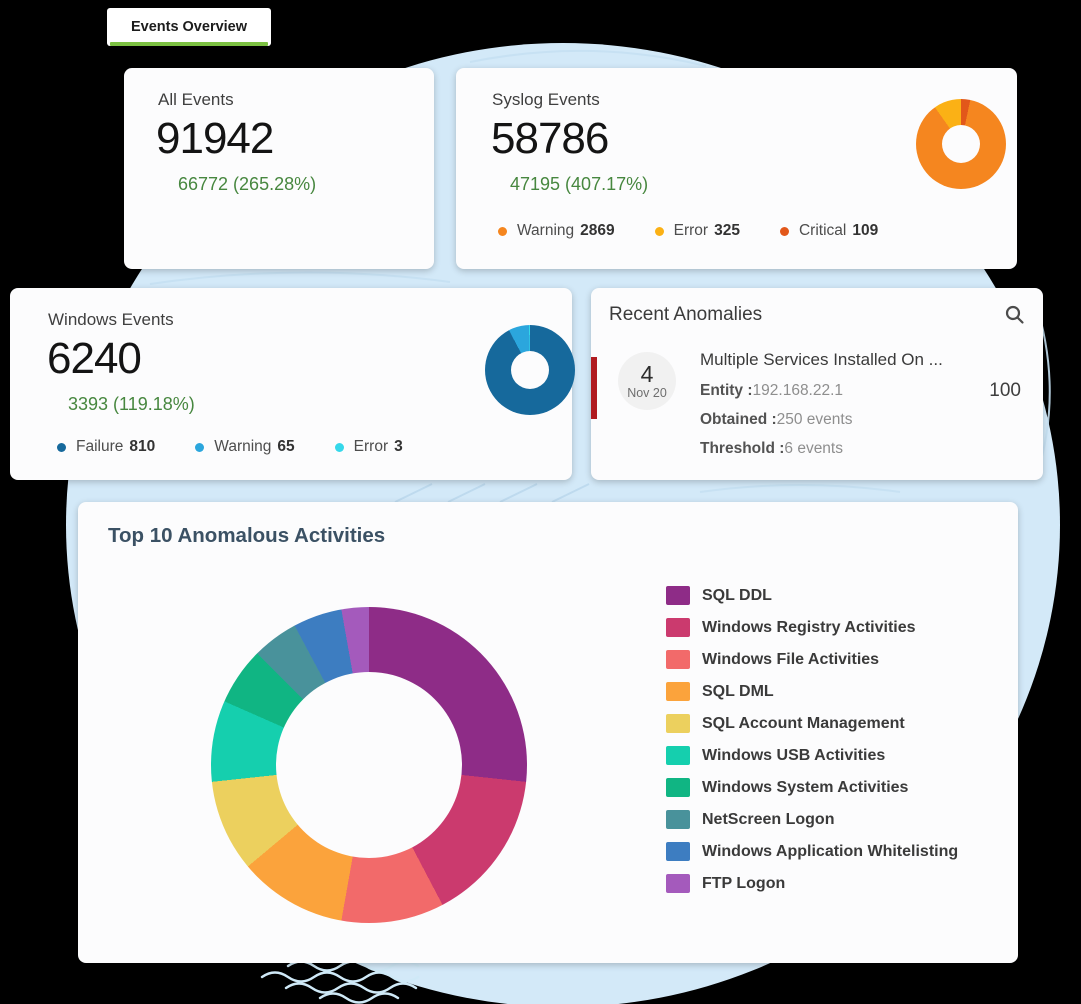 This screenshot has width=1081, height=1004. I want to click on legend-label: Windows USB Activities, so click(794, 755).